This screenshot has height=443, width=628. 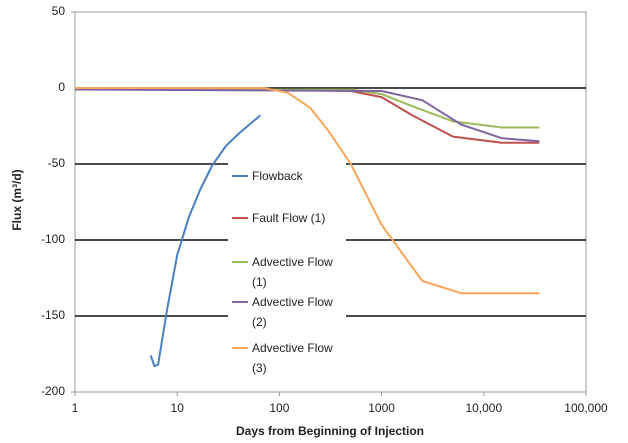 I want to click on x-tick-label: 10,000, so click(x=483, y=408).